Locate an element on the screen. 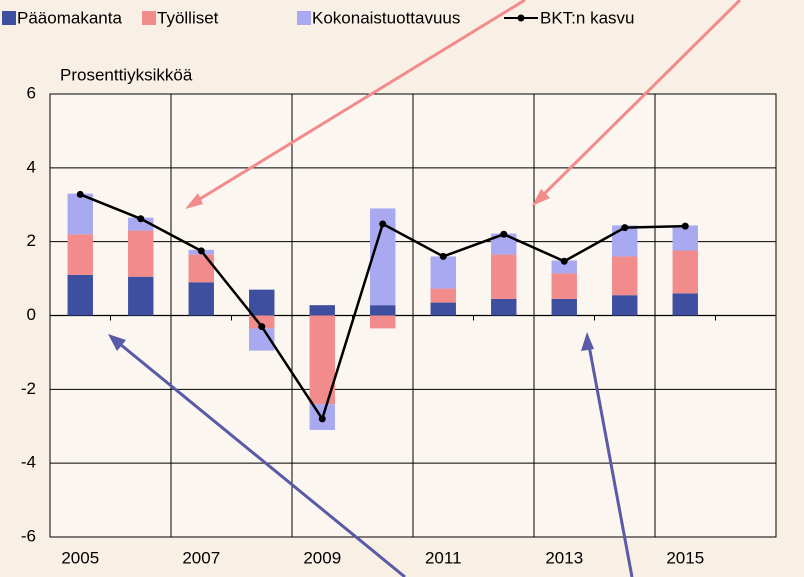 This screenshot has height=577, width=804. legend-label: Työlliset is located at coordinates (188, 17).